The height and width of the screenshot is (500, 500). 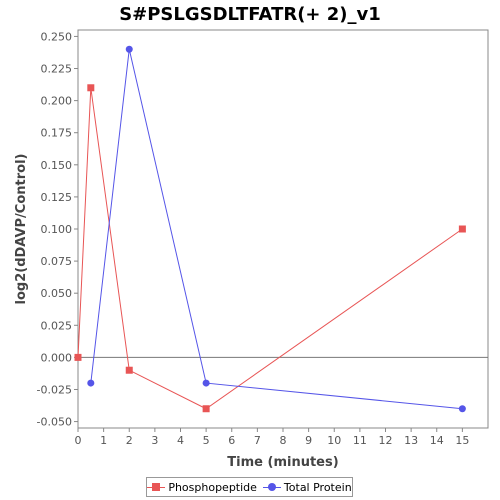 What do you see at coordinates (272, 437) in the screenshot?
I see `x-axis: 0 1 2 3 4 5 6 7 8 9 10 11 12 13 14 15` at bounding box center [272, 437].